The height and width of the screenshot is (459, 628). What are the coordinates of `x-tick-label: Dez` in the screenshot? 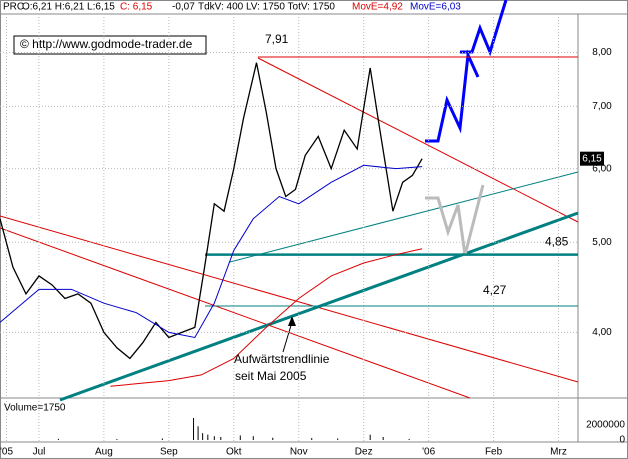 It's located at (364, 452).